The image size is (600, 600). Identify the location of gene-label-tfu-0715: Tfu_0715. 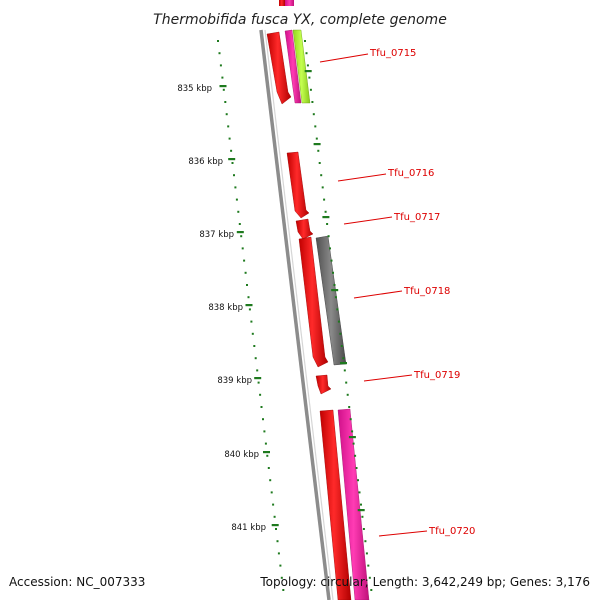
(392, 53).